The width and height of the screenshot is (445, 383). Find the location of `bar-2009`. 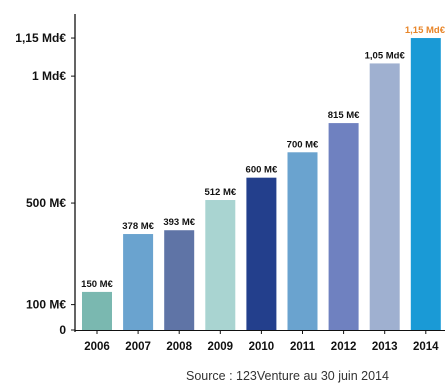

bar-2009 is located at coordinates (220, 265).